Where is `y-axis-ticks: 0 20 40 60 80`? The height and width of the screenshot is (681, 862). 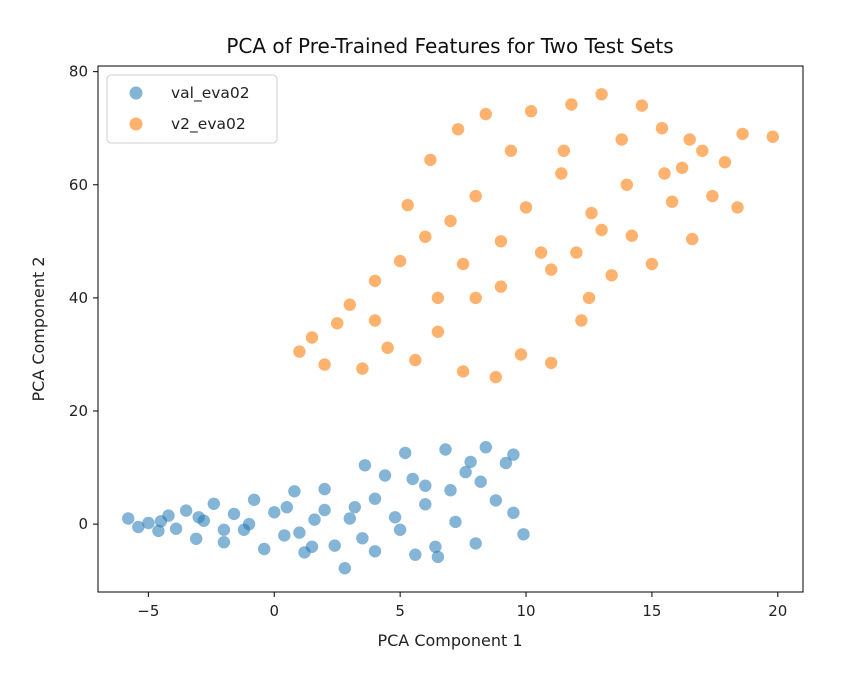
y-axis-ticks: 0 20 40 60 80 is located at coordinates (83, 298).